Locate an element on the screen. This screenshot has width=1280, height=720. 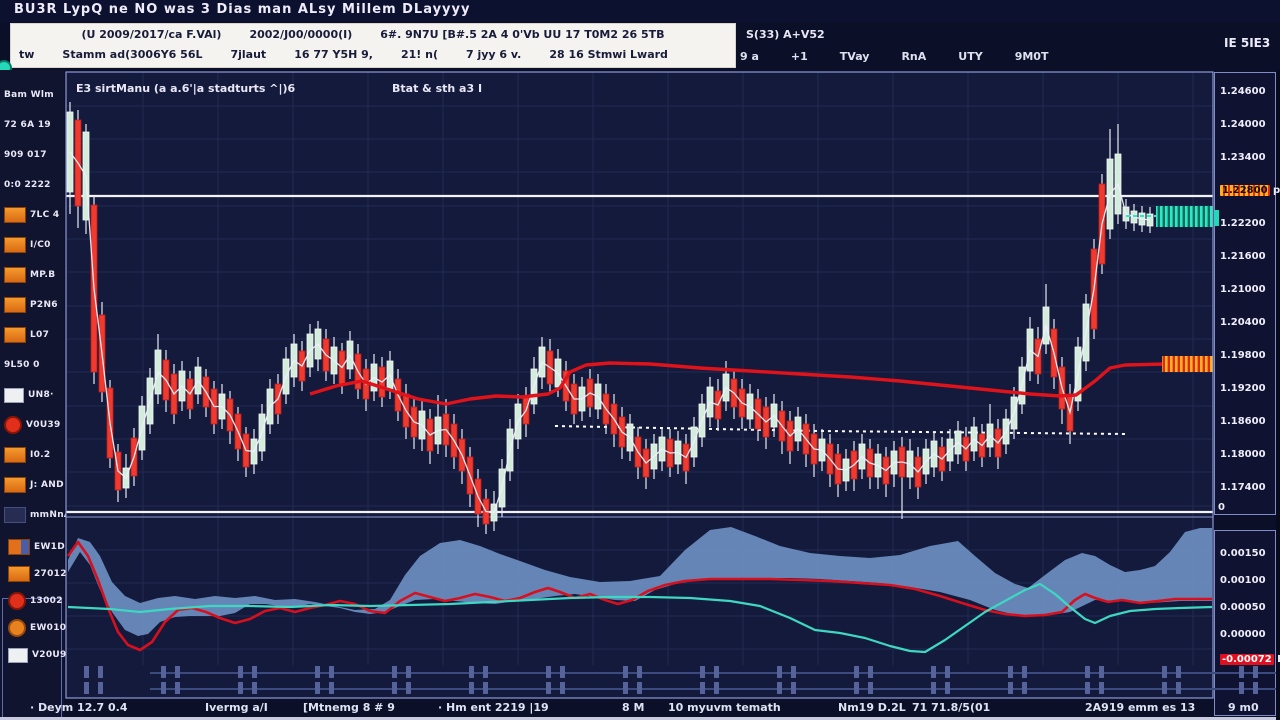
time-axis-label: 8 M is located at coordinates (633, 707).